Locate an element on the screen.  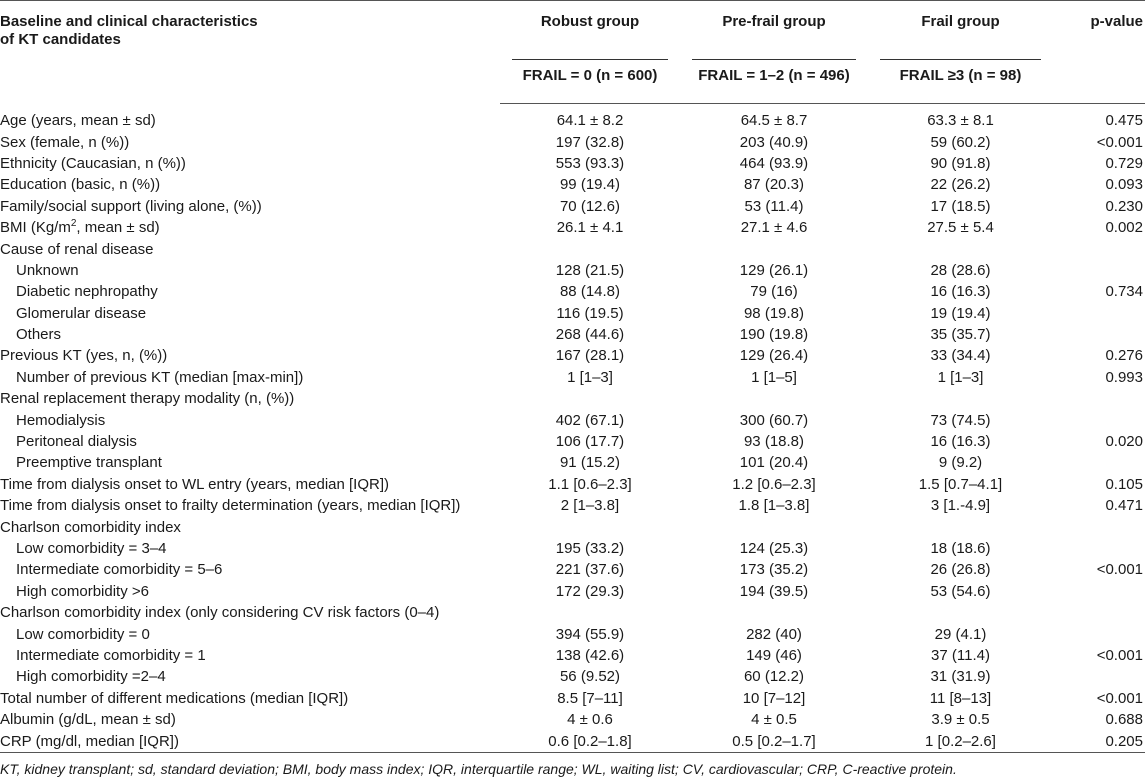
row-label-text: Low comorbidity = 0 is located at coordinates (83, 634).